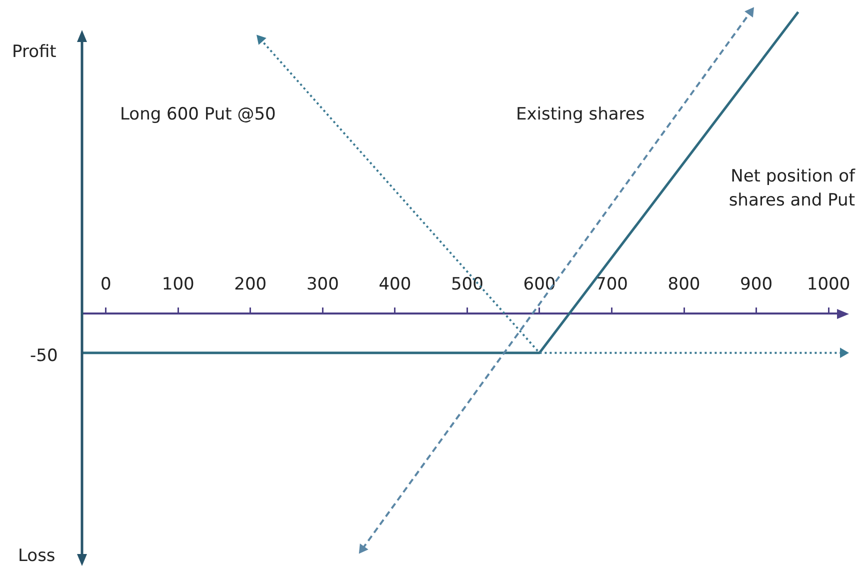 This screenshot has height=570, width=859. Describe the element at coordinates (828, 284) in the screenshot. I see `x-tick-label: 1000` at that location.